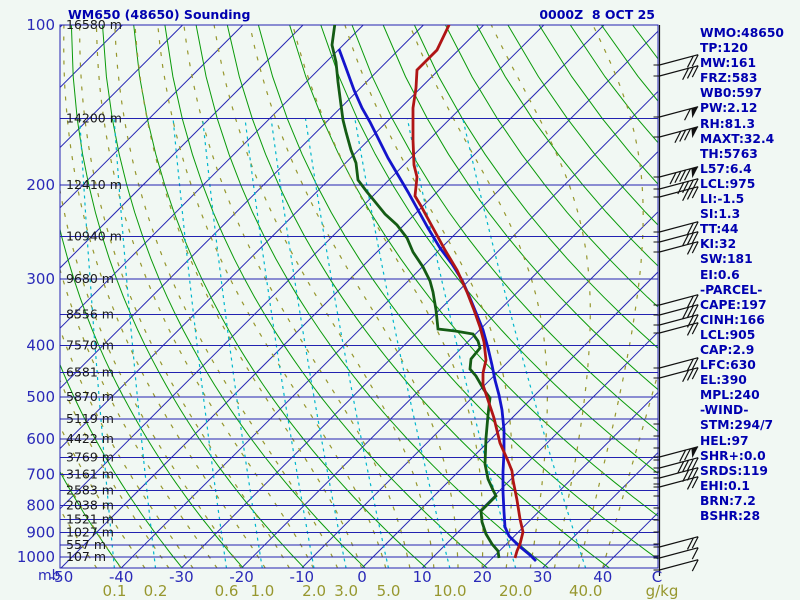 This screenshot has width=800, height=600. What do you see at coordinates (585, 591) in the screenshot?
I see `mixing-ratio-label: 40.0` at bounding box center [585, 591].